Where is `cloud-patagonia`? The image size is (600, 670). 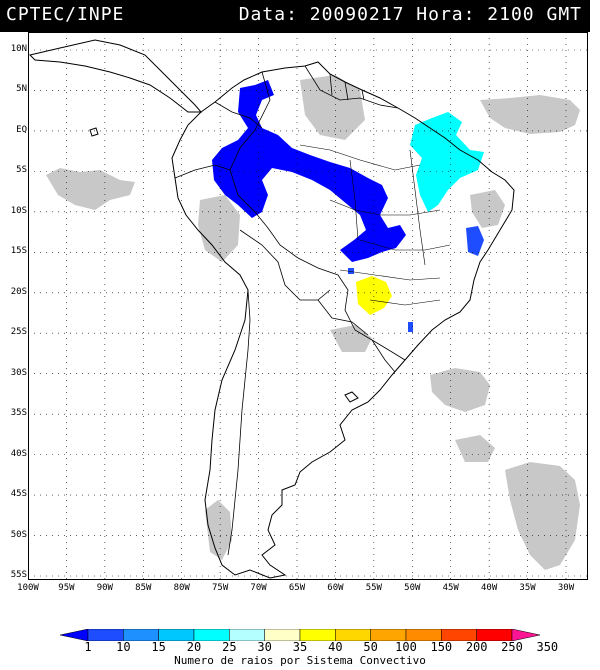
cloud-patagonia is located at coordinates (218, 530).